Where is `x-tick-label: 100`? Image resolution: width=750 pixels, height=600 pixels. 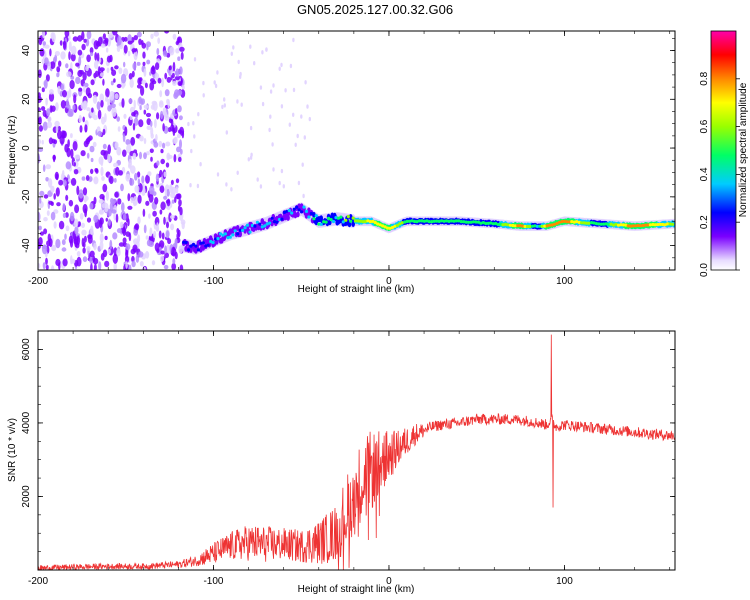
x-tick-label: 100 is located at coordinates (564, 581).